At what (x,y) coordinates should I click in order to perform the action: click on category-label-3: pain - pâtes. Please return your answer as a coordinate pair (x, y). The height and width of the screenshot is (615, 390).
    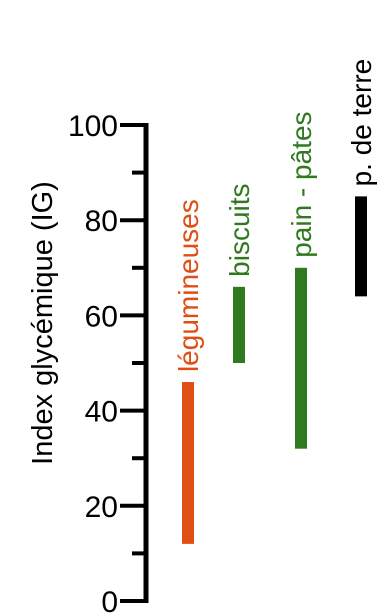
    Looking at the image, I should click on (301, 184).